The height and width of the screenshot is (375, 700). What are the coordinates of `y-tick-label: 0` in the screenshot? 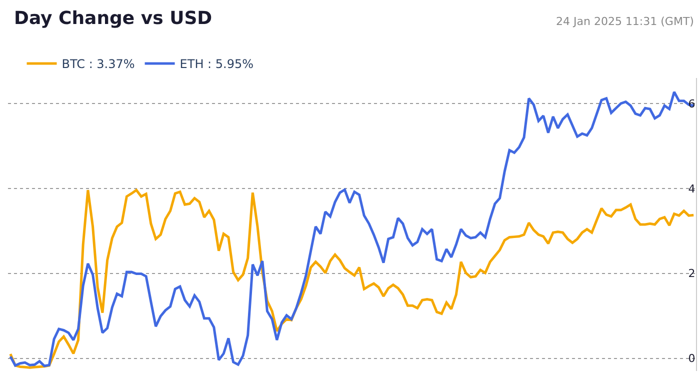 It's located at (692, 359).